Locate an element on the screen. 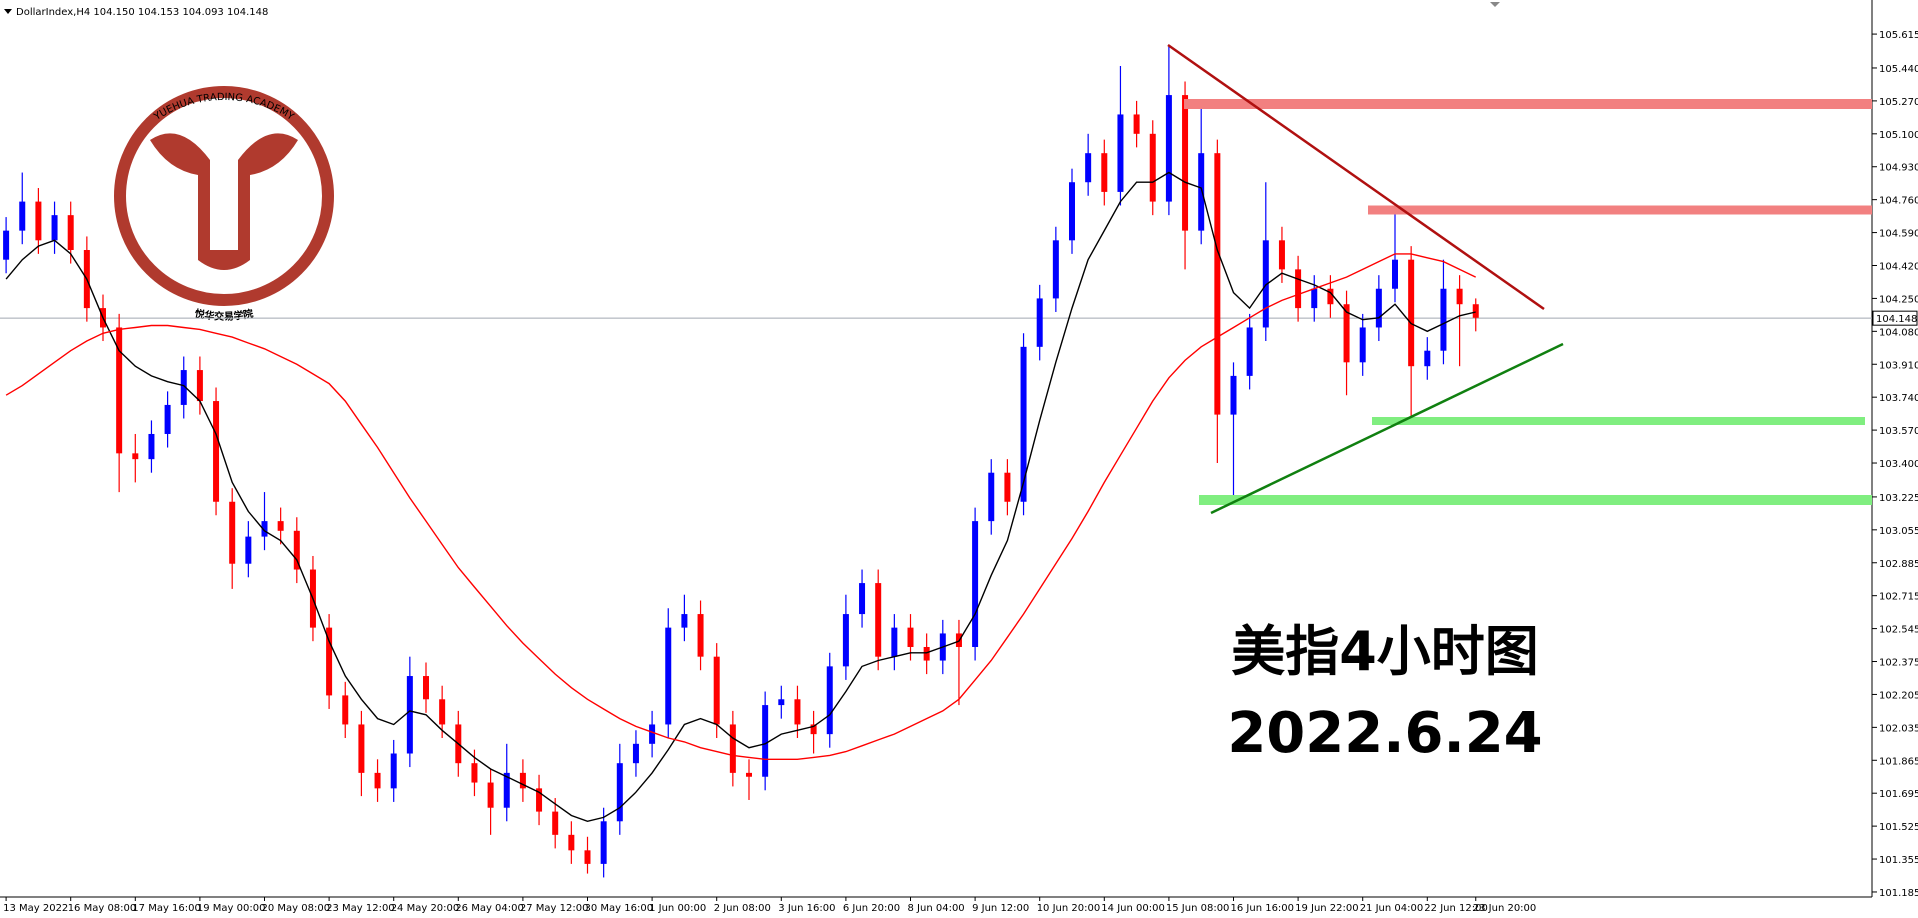  x-tick-label: 16 Jun 16:00 is located at coordinates (1263, 908).